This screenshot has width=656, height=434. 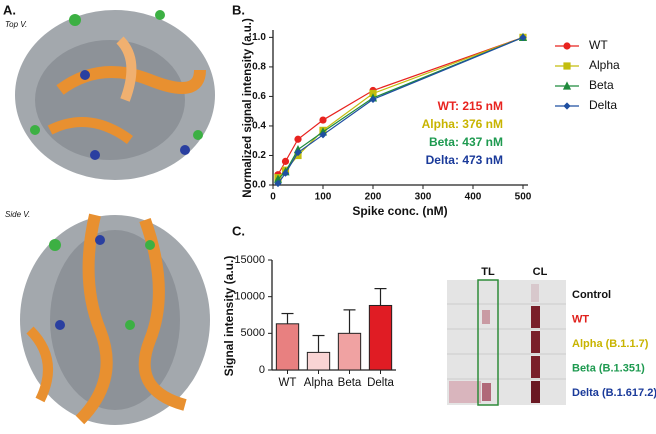 I want to click on x-tick-label: Beta, so click(x=350, y=383).